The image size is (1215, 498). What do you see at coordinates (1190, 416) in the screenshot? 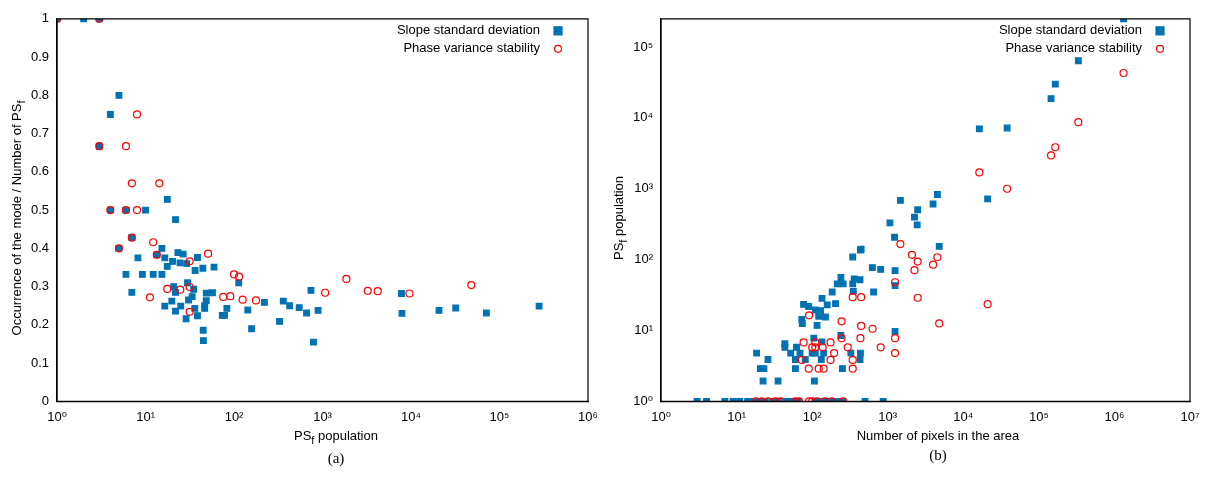
I see `x-tick-label: 10⁷` at bounding box center [1190, 416].